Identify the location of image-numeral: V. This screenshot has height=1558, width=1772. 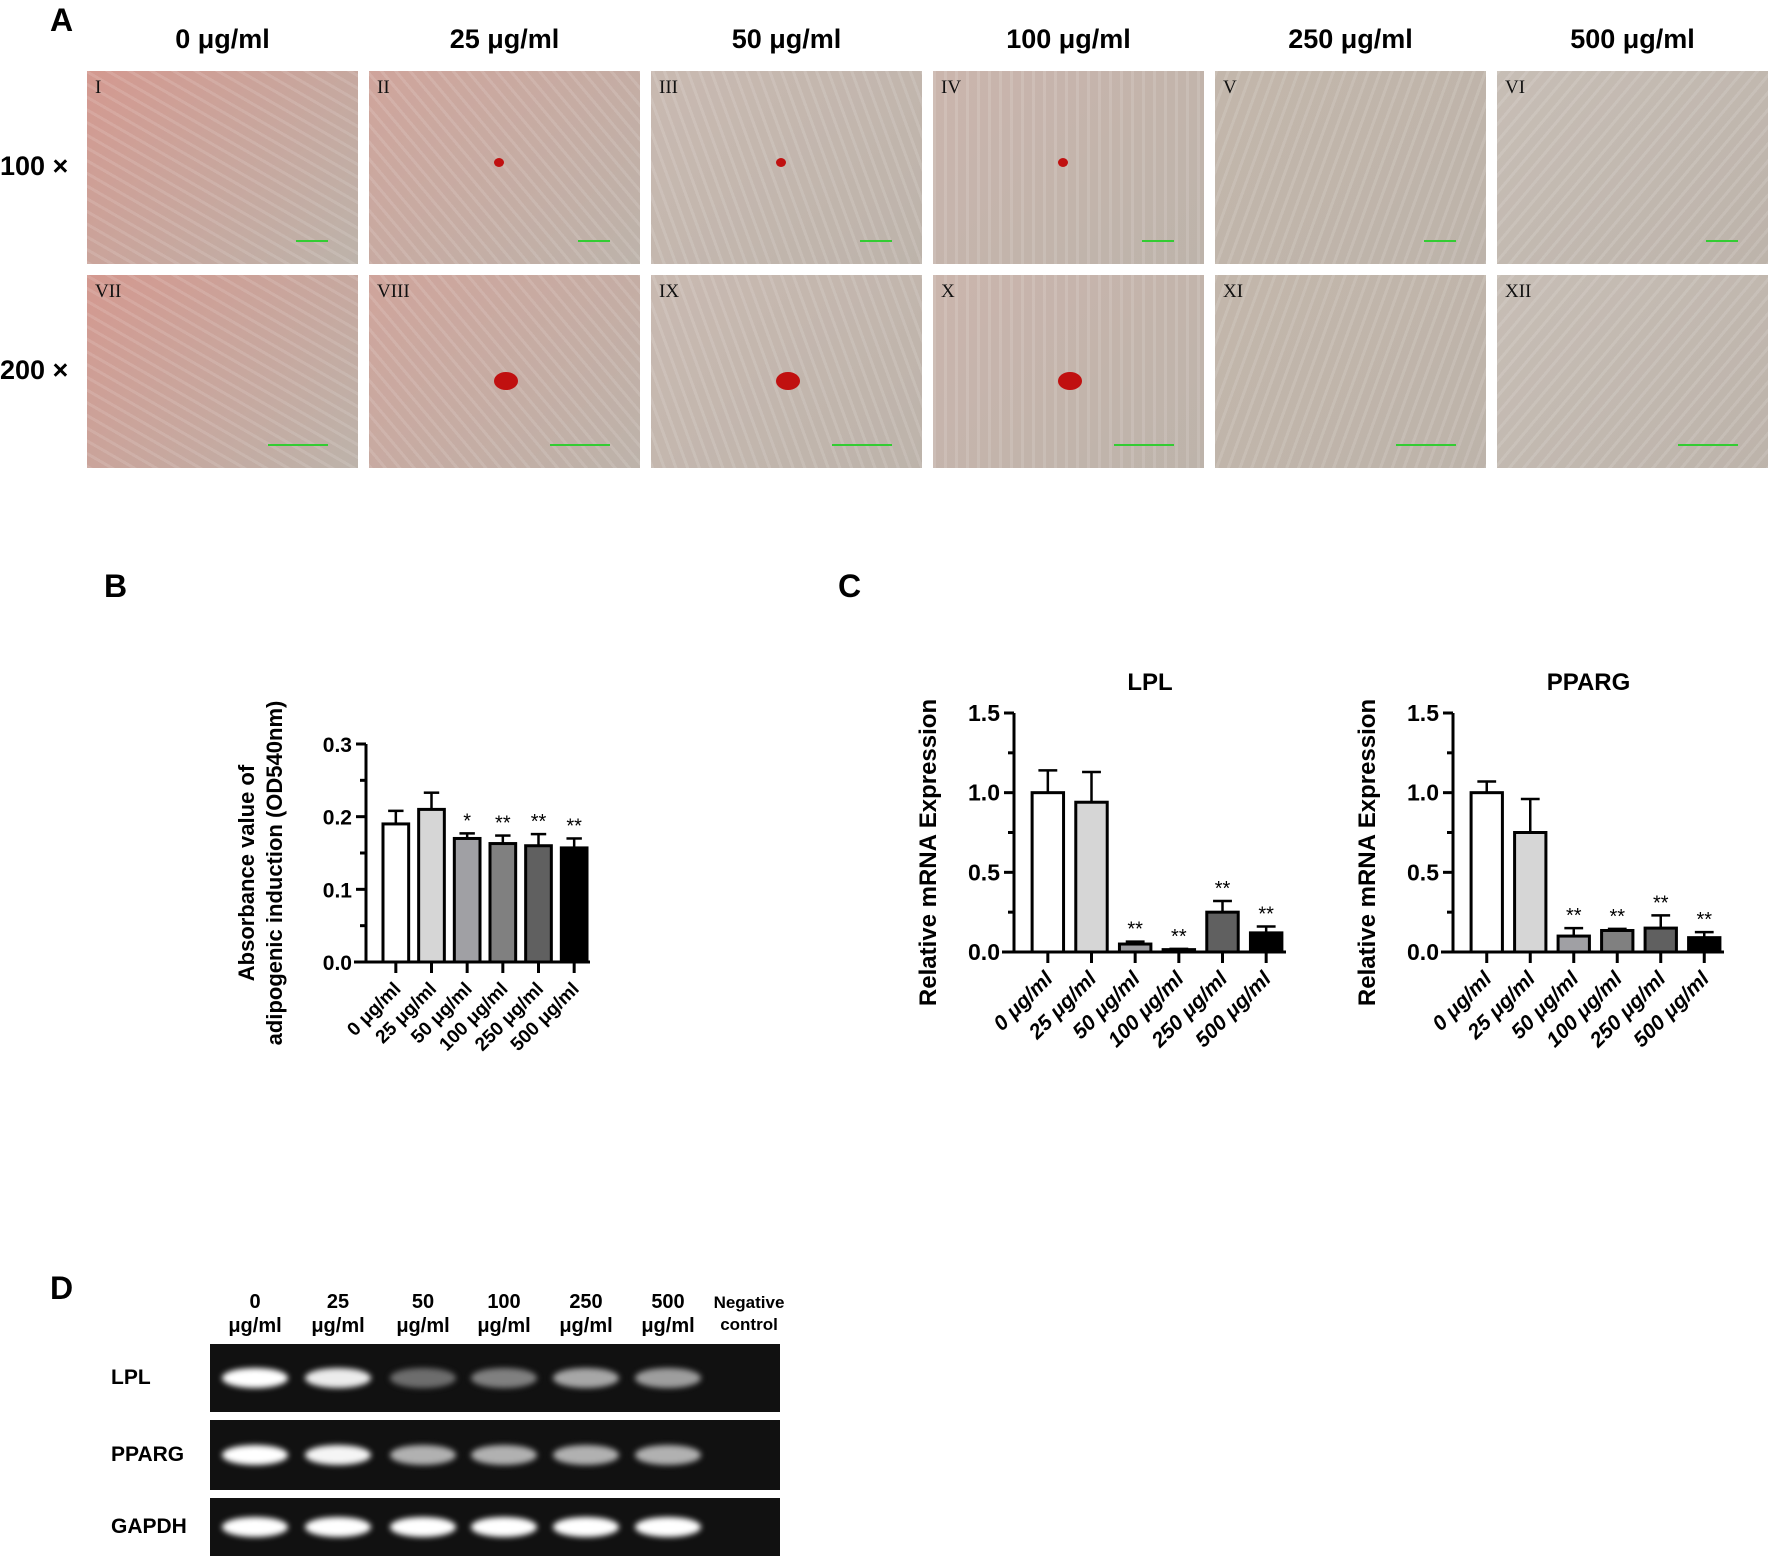
(1230, 87).